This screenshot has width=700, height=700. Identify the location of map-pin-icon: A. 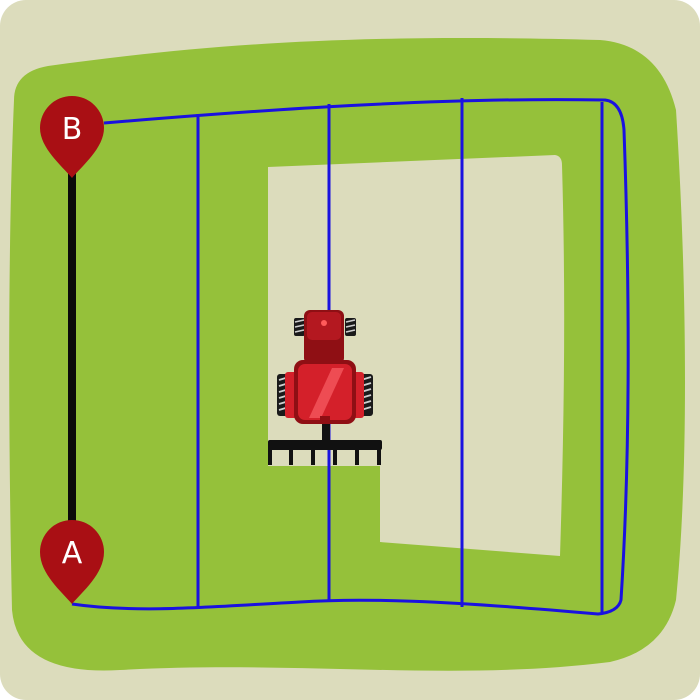
(72, 562).